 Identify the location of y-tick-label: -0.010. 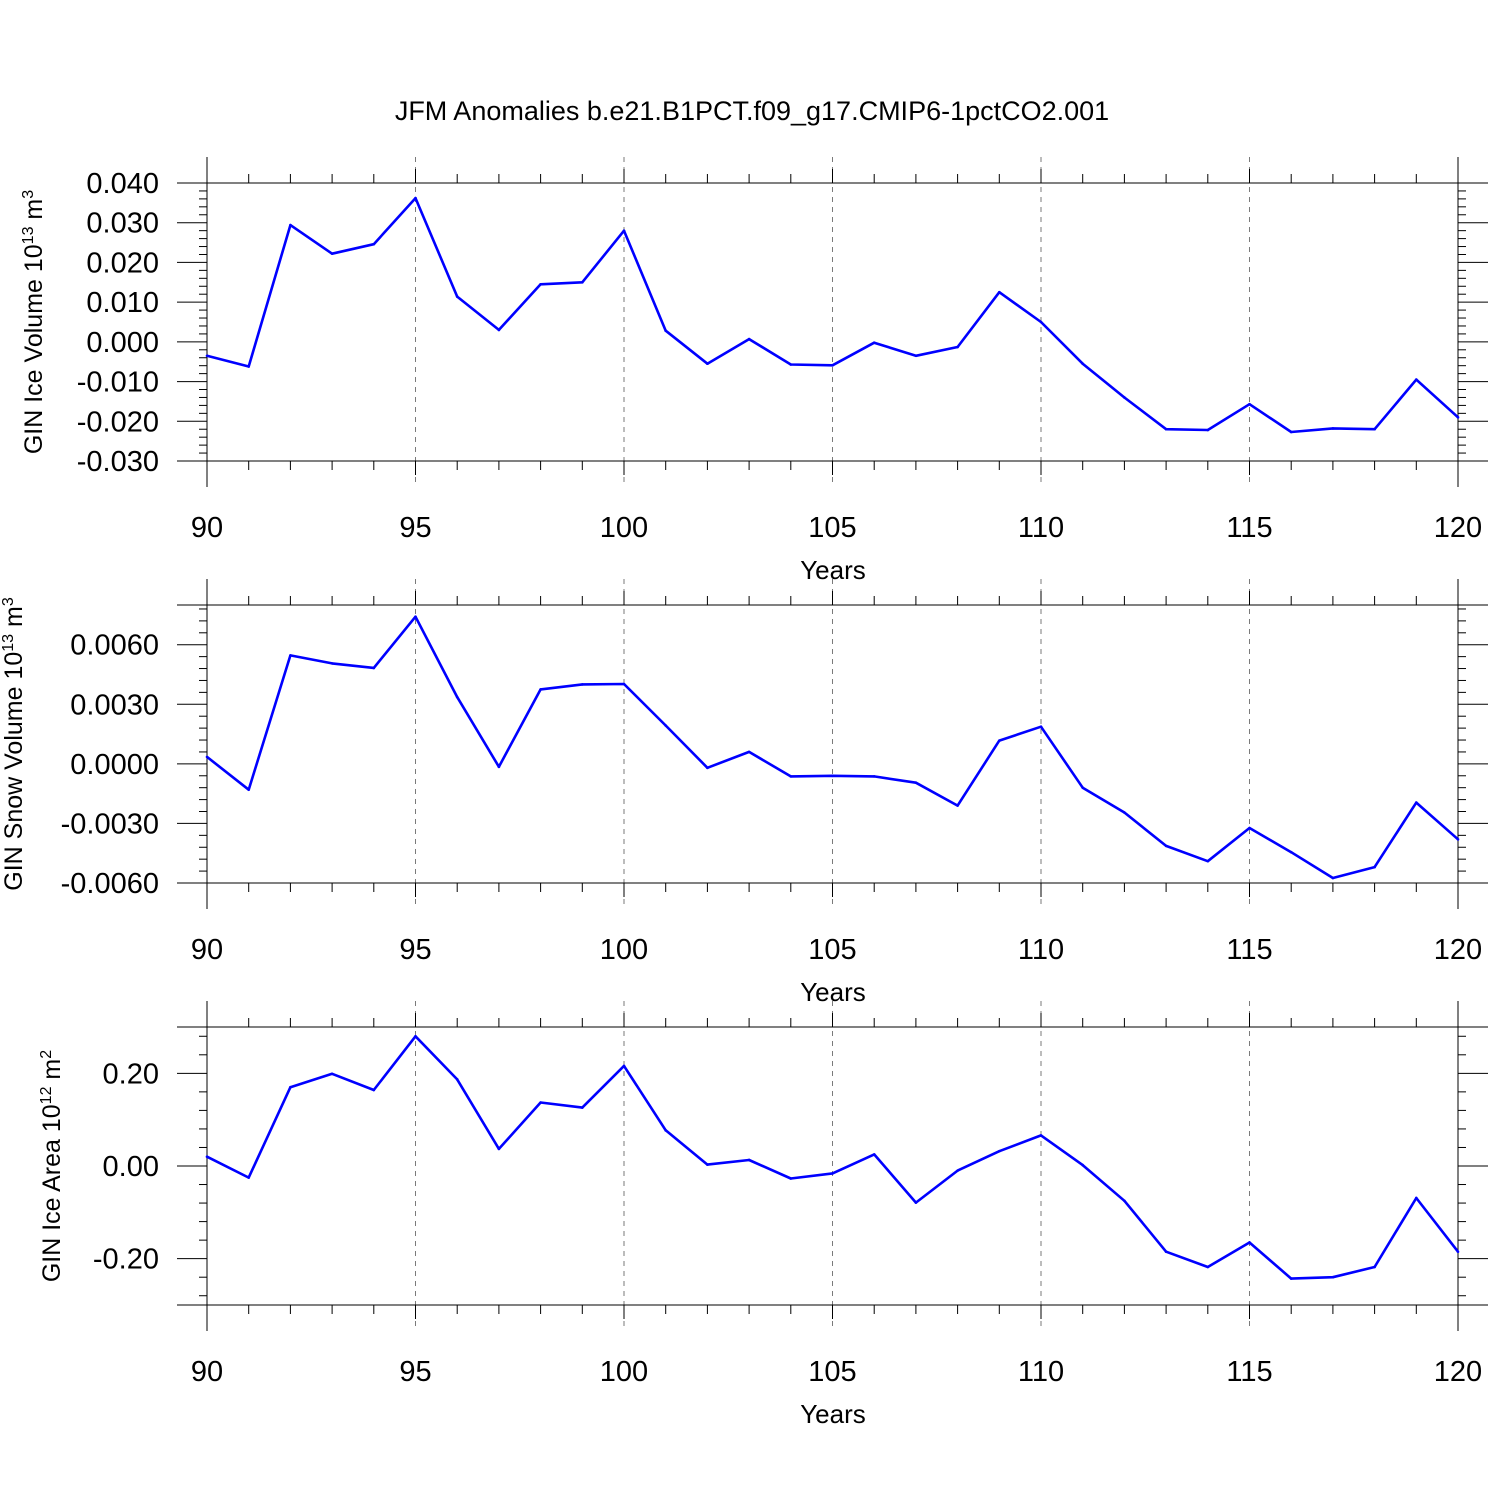
(118, 383).